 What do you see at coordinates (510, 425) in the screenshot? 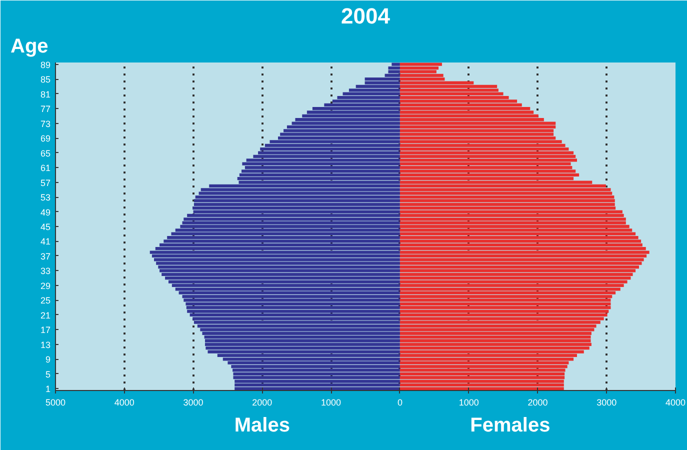
I see `series-label: Females` at bounding box center [510, 425].